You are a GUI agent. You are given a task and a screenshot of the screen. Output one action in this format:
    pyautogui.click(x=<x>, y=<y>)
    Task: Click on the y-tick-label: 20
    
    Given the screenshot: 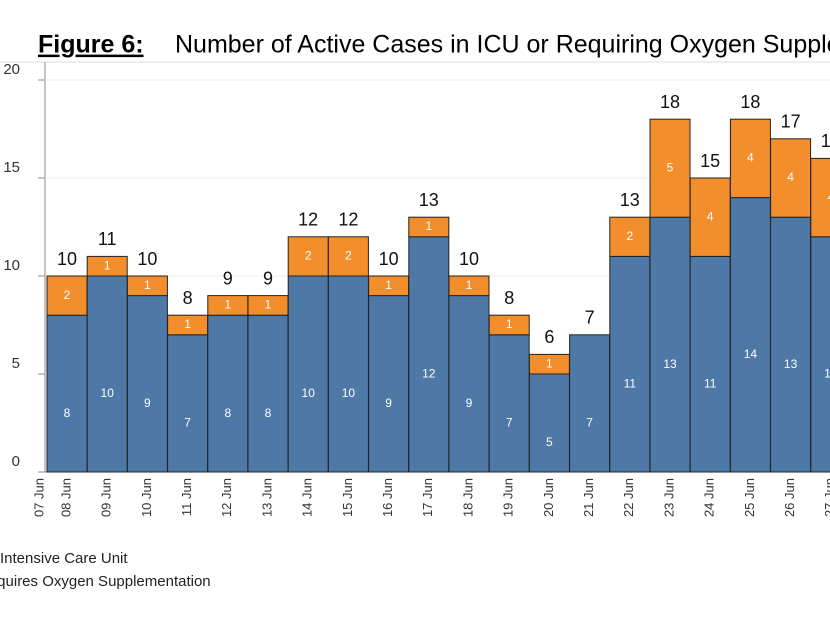 What is the action you would take?
    pyautogui.click(x=11, y=69)
    